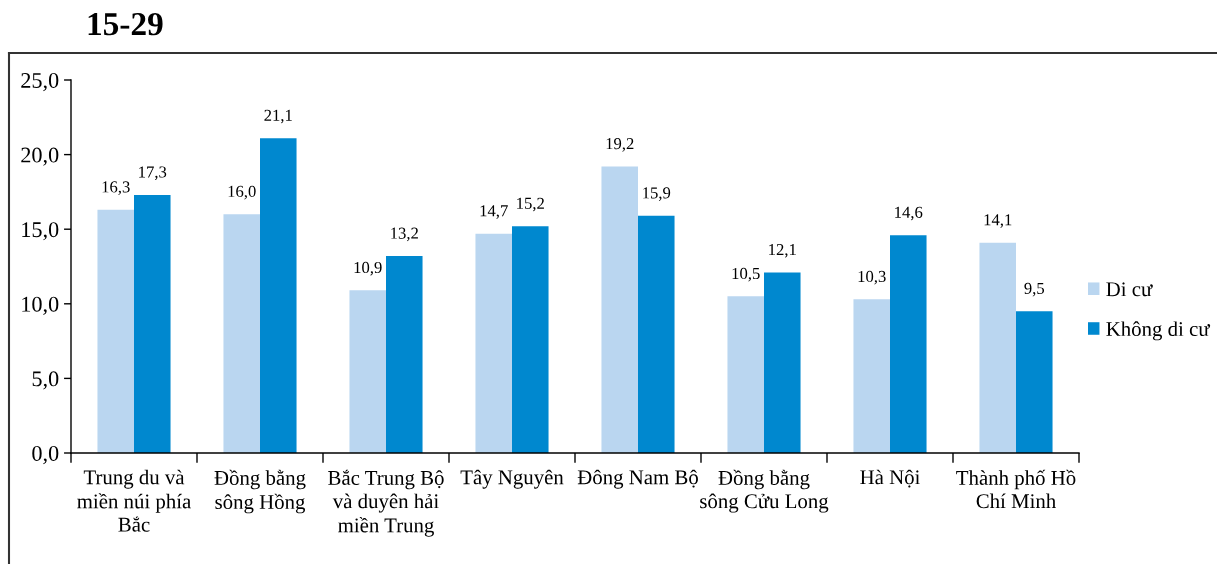  Describe the element at coordinates (620, 145) in the screenshot. I see `data-label: 19,2` at that location.